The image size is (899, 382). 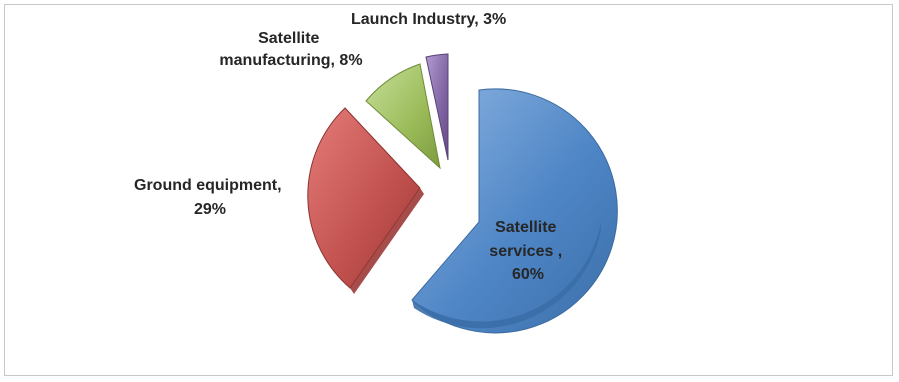 I want to click on slice-ground-equipment, so click(x=364, y=198).